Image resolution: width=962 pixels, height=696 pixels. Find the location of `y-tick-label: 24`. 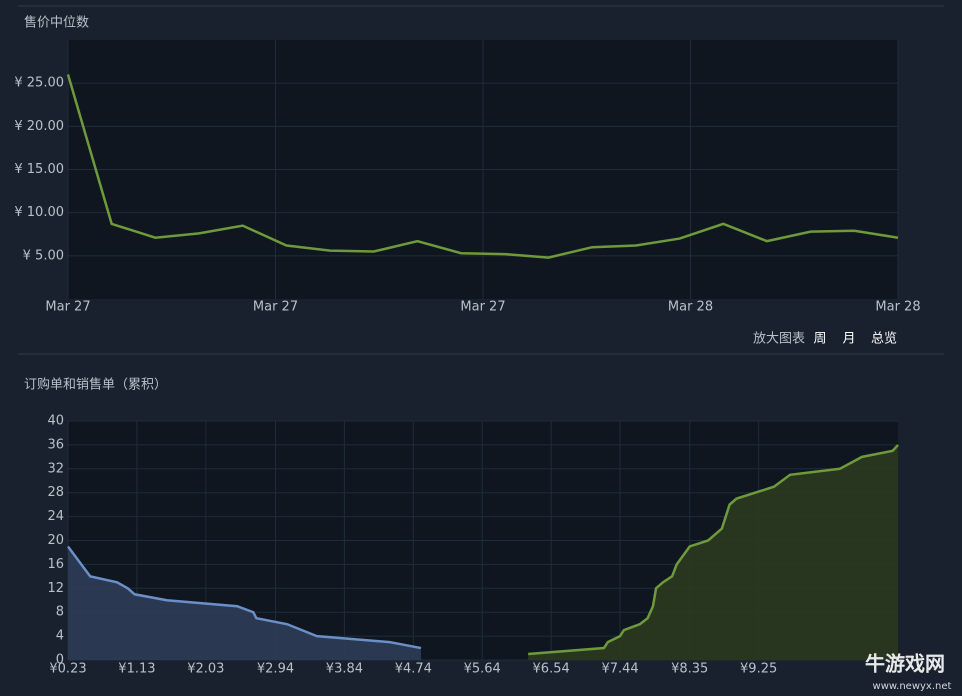

y-tick-label: 24 is located at coordinates (55, 516).